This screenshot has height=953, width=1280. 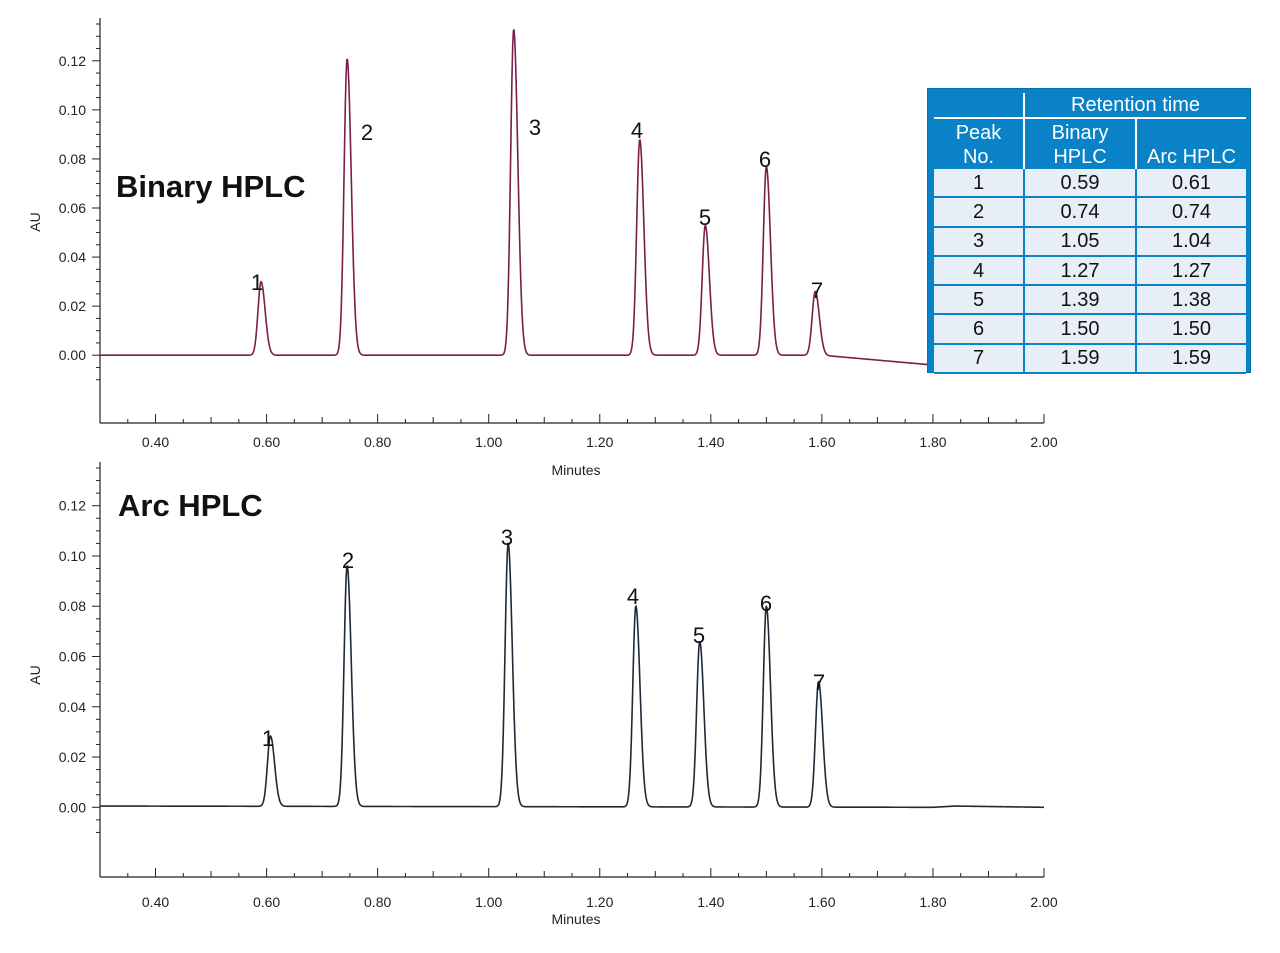 What do you see at coordinates (1079, 241) in the screenshot?
I see `table-cell-binary: 1.05` at bounding box center [1079, 241].